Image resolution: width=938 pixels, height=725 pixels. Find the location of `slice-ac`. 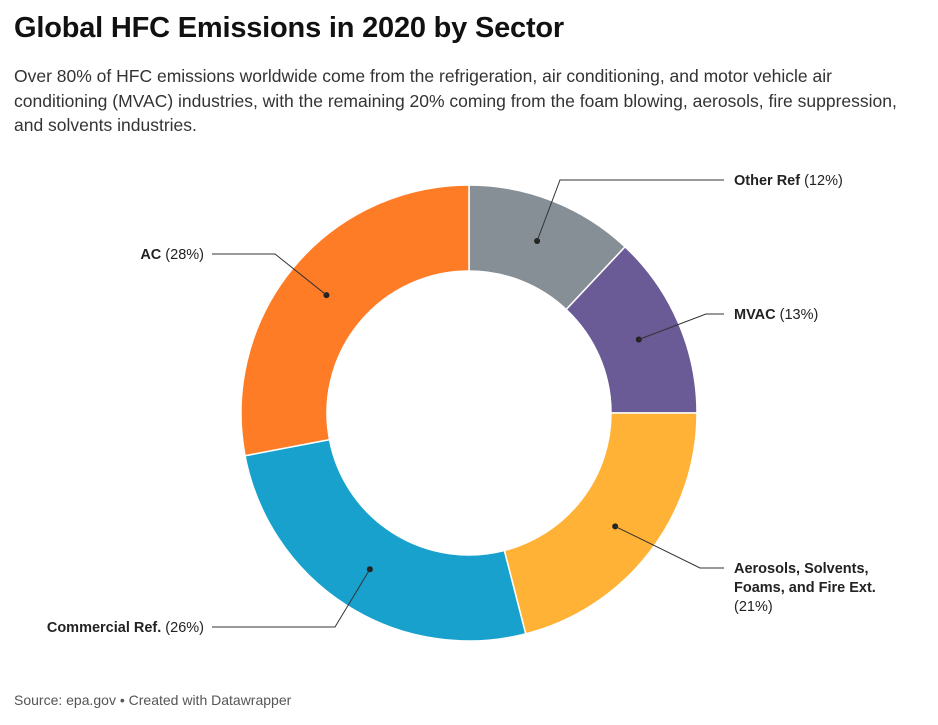

slice-ac is located at coordinates (355, 320).